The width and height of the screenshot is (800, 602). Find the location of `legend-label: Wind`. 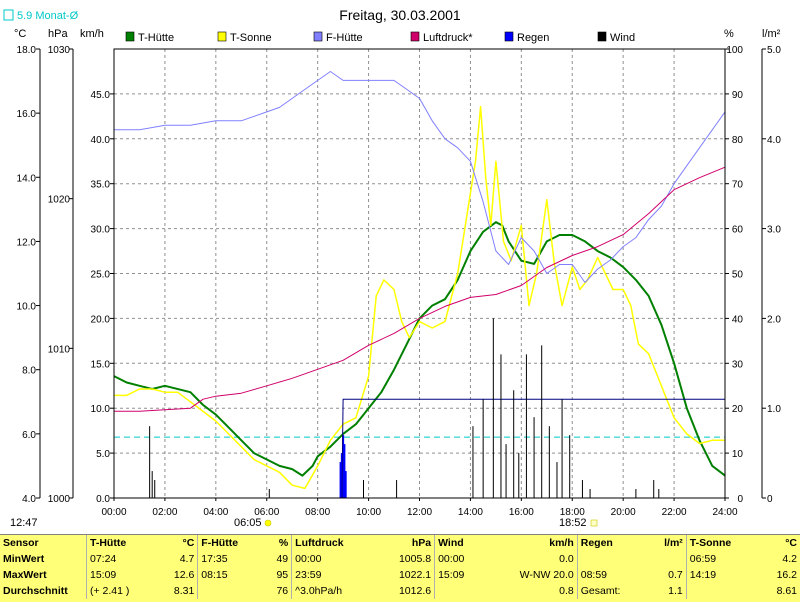

legend-label: Wind is located at coordinates (622, 38).